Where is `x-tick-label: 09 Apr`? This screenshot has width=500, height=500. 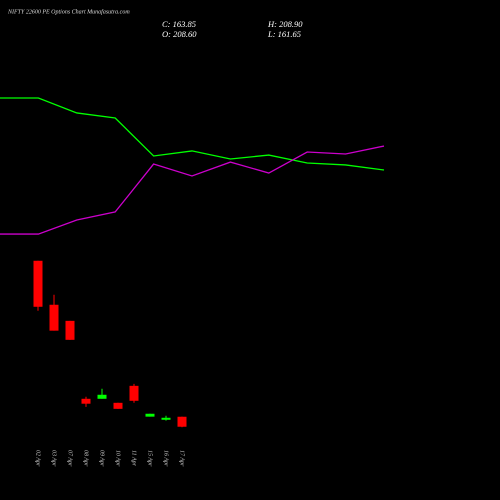
x-tick-label: 09 Apr is located at coordinates (102, 458).